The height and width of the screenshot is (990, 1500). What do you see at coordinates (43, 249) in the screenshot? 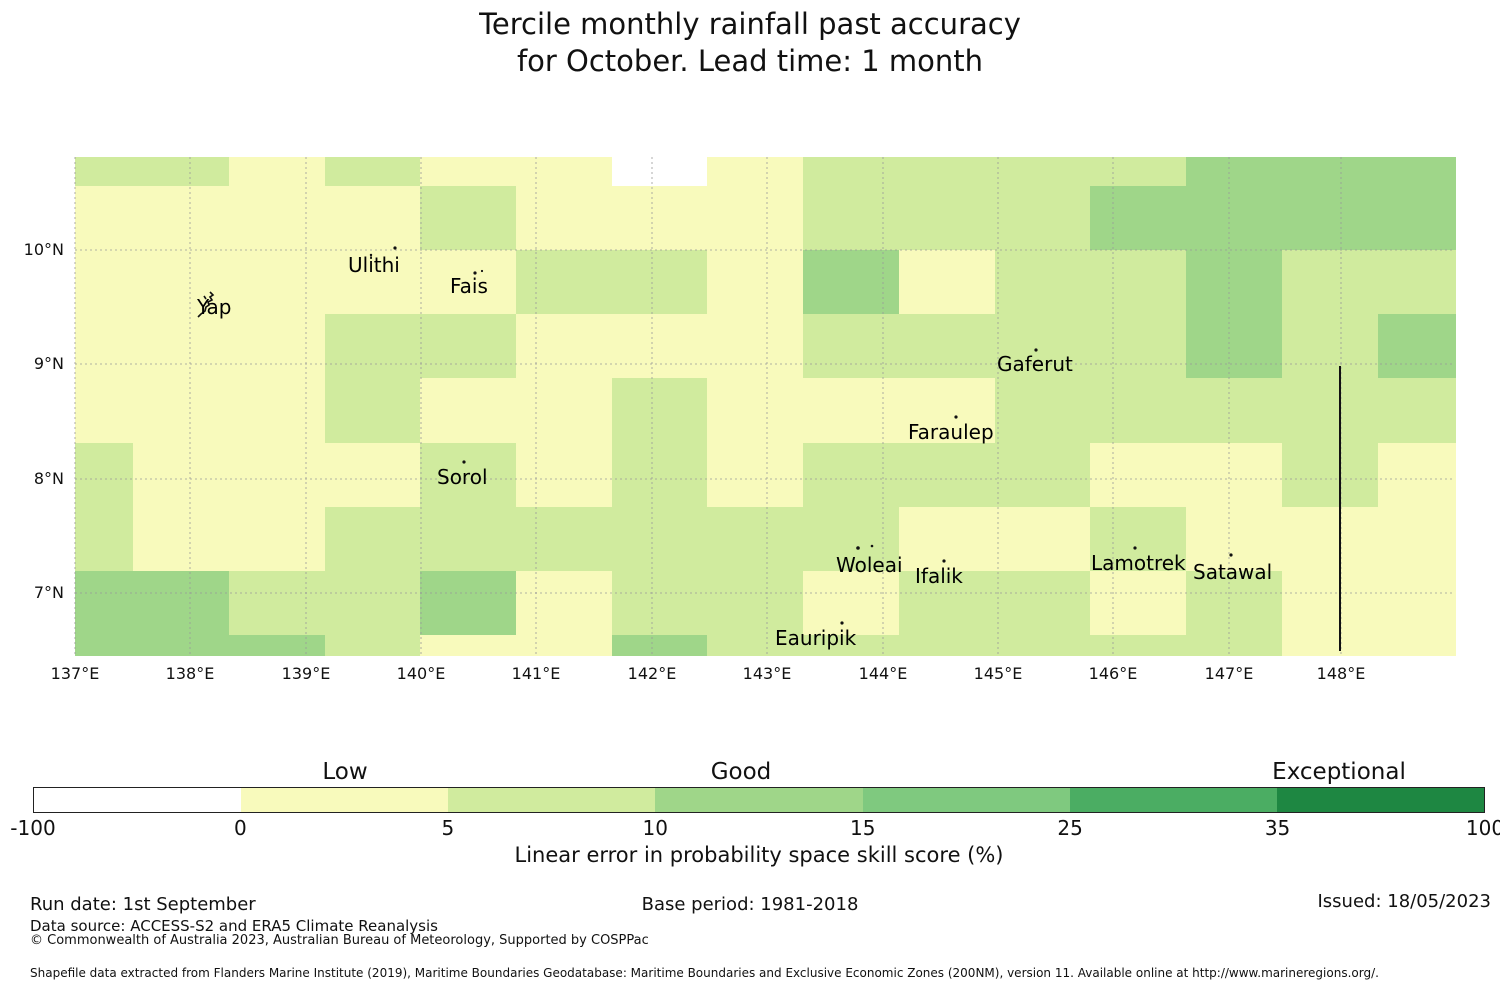
I see `y-axis-tick-label: 10°N` at bounding box center [43, 249].